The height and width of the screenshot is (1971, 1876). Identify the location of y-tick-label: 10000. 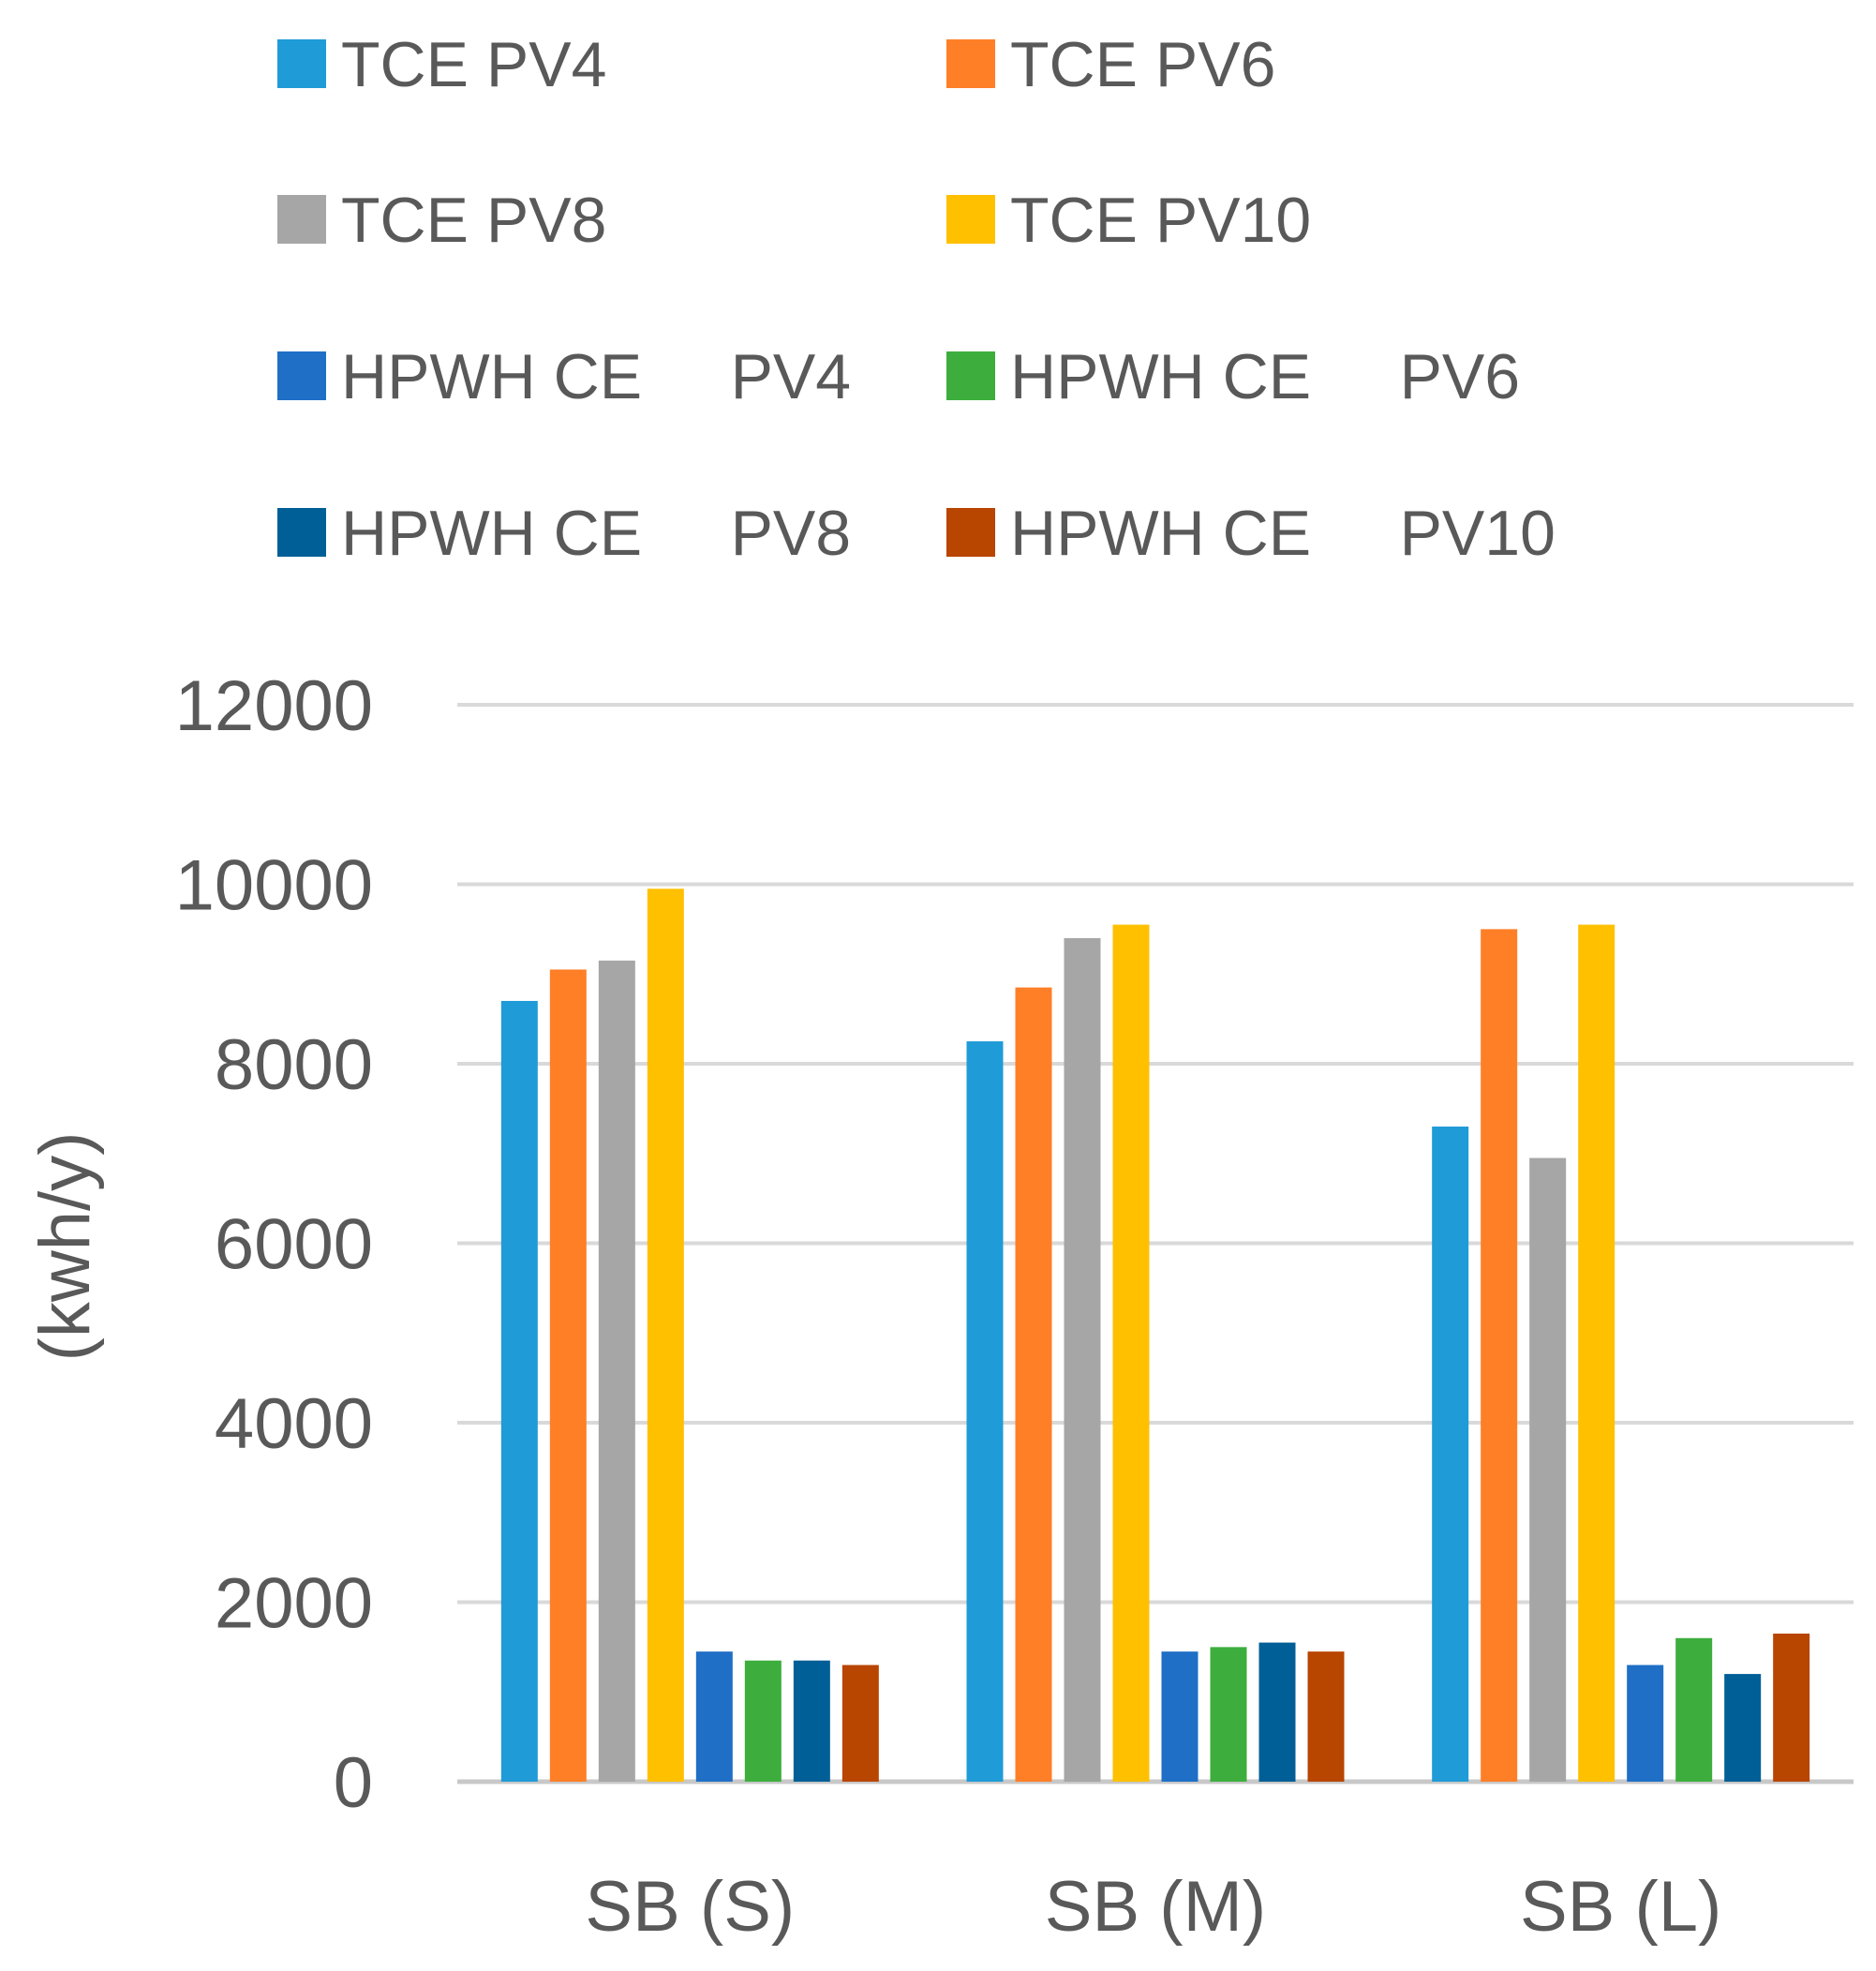
(274, 886).